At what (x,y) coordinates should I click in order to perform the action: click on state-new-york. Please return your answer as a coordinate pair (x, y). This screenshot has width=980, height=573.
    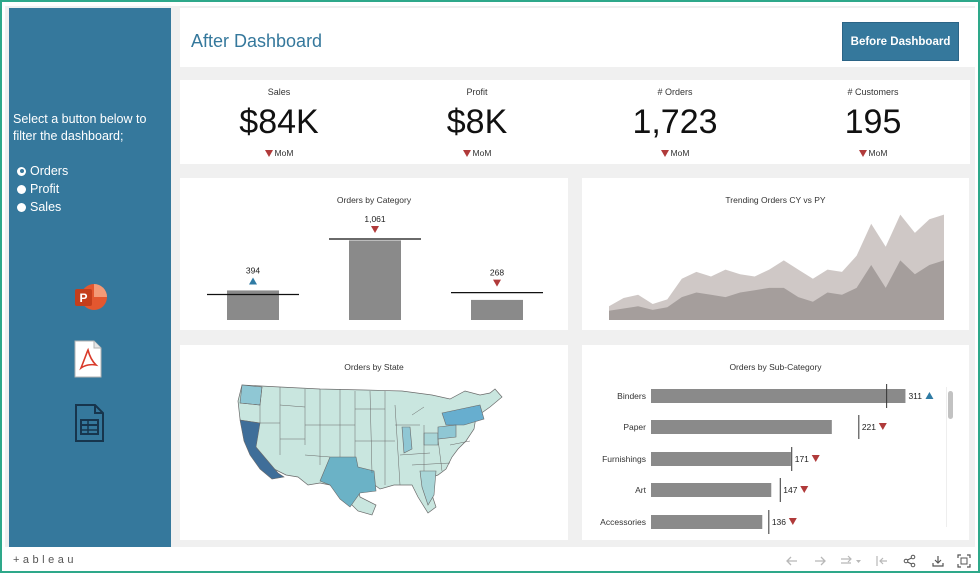
    Looking at the image, I should click on (463, 415).